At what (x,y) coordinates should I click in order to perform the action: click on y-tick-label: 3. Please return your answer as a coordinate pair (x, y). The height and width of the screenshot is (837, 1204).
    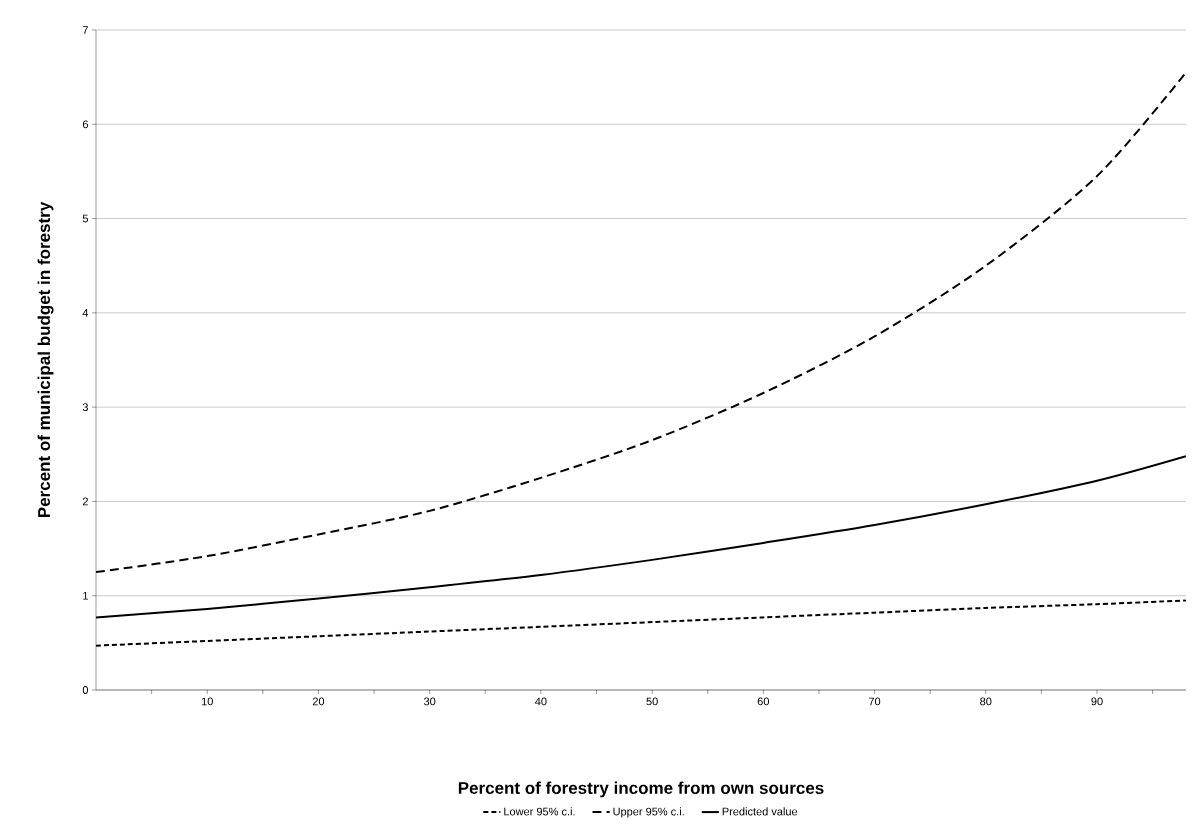
    Looking at the image, I should click on (85, 407).